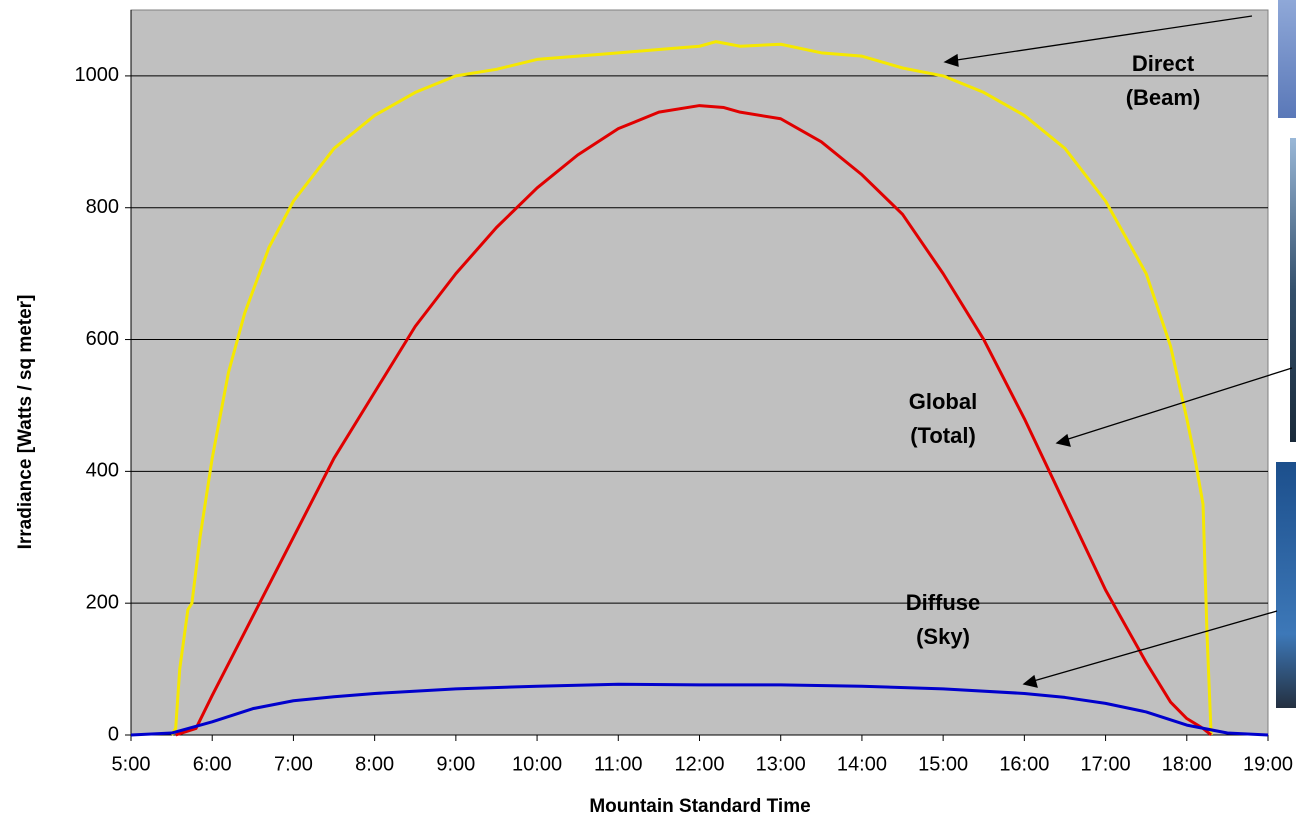 The image size is (1296, 822). What do you see at coordinates (862, 764) in the screenshot?
I see `x-tick-label: 14:00` at bounding box center [862, 764].